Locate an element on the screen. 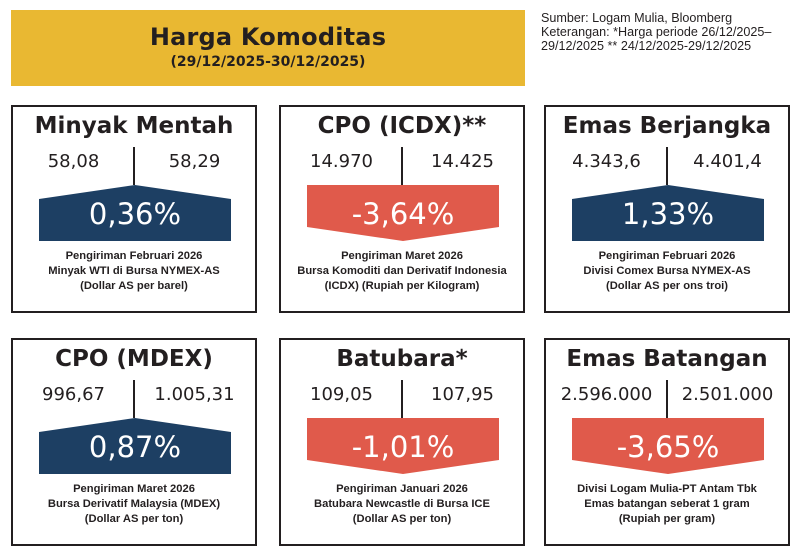 This screenshot has width=800, height=558. price-current: 58,29 is located at coordinates (194, 161).